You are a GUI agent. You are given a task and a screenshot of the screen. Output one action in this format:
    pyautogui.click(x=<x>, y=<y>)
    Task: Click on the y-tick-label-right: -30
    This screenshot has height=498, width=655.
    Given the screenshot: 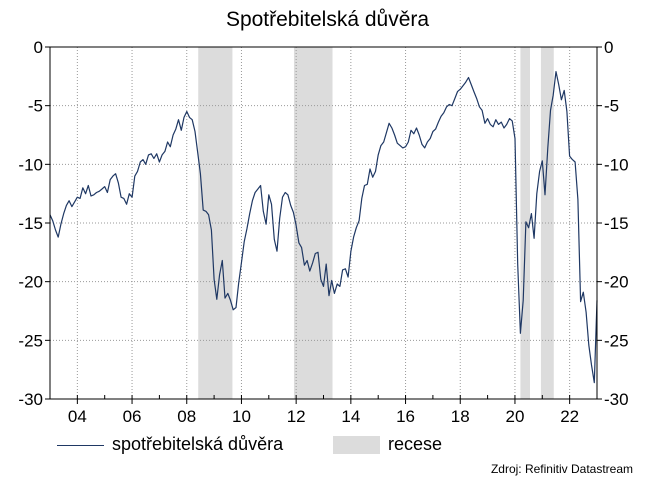 What is the action you would take?
    pyautogui.click(x=616, y=399)
    